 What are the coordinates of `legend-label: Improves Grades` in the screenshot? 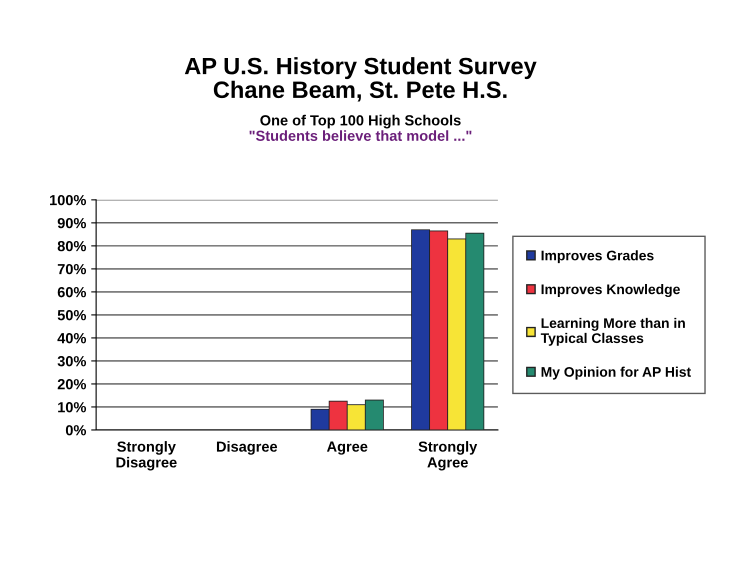 It's located at (598, 257).